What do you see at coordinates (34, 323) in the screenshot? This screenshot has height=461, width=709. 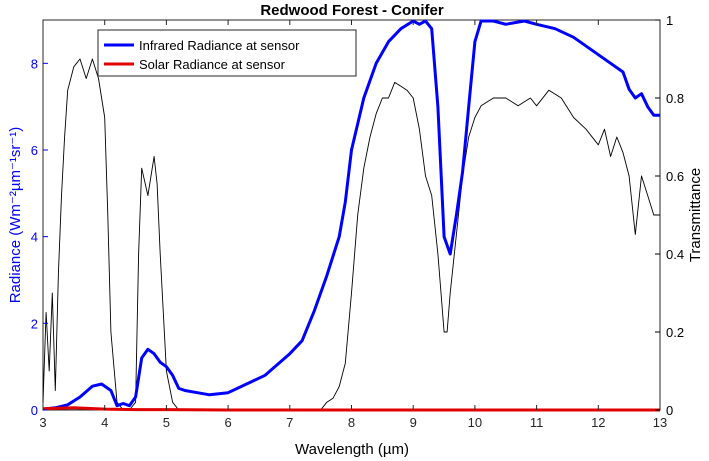 I see `y-left-tick-label: 2` at bounding box center [34, 323].